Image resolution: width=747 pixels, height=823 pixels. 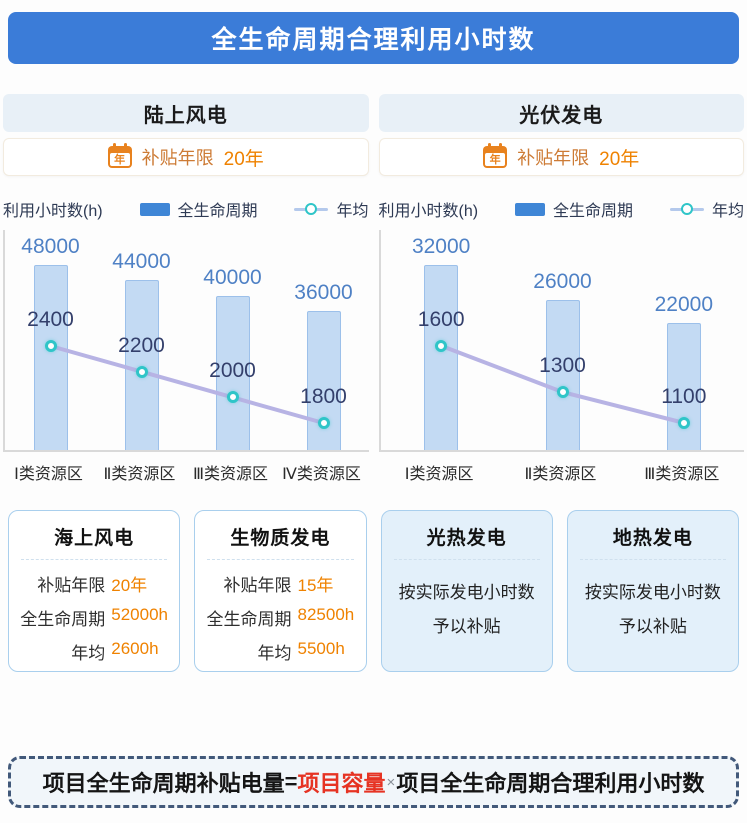 What do you see at coordinates (560, 474) in the screenshot?
I see `x-axis-label: Ⅱ类资源区` at bounding box center [560, 474].